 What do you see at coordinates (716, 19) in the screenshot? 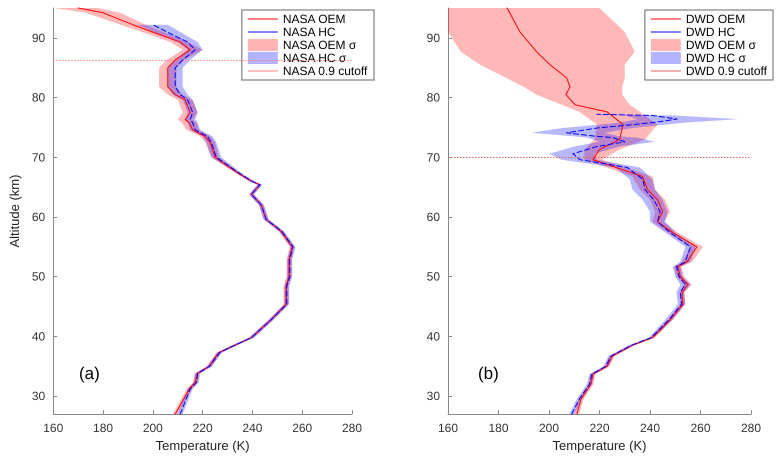
I see `legend-label: DWD OEM` at bounding box center [716, 19].